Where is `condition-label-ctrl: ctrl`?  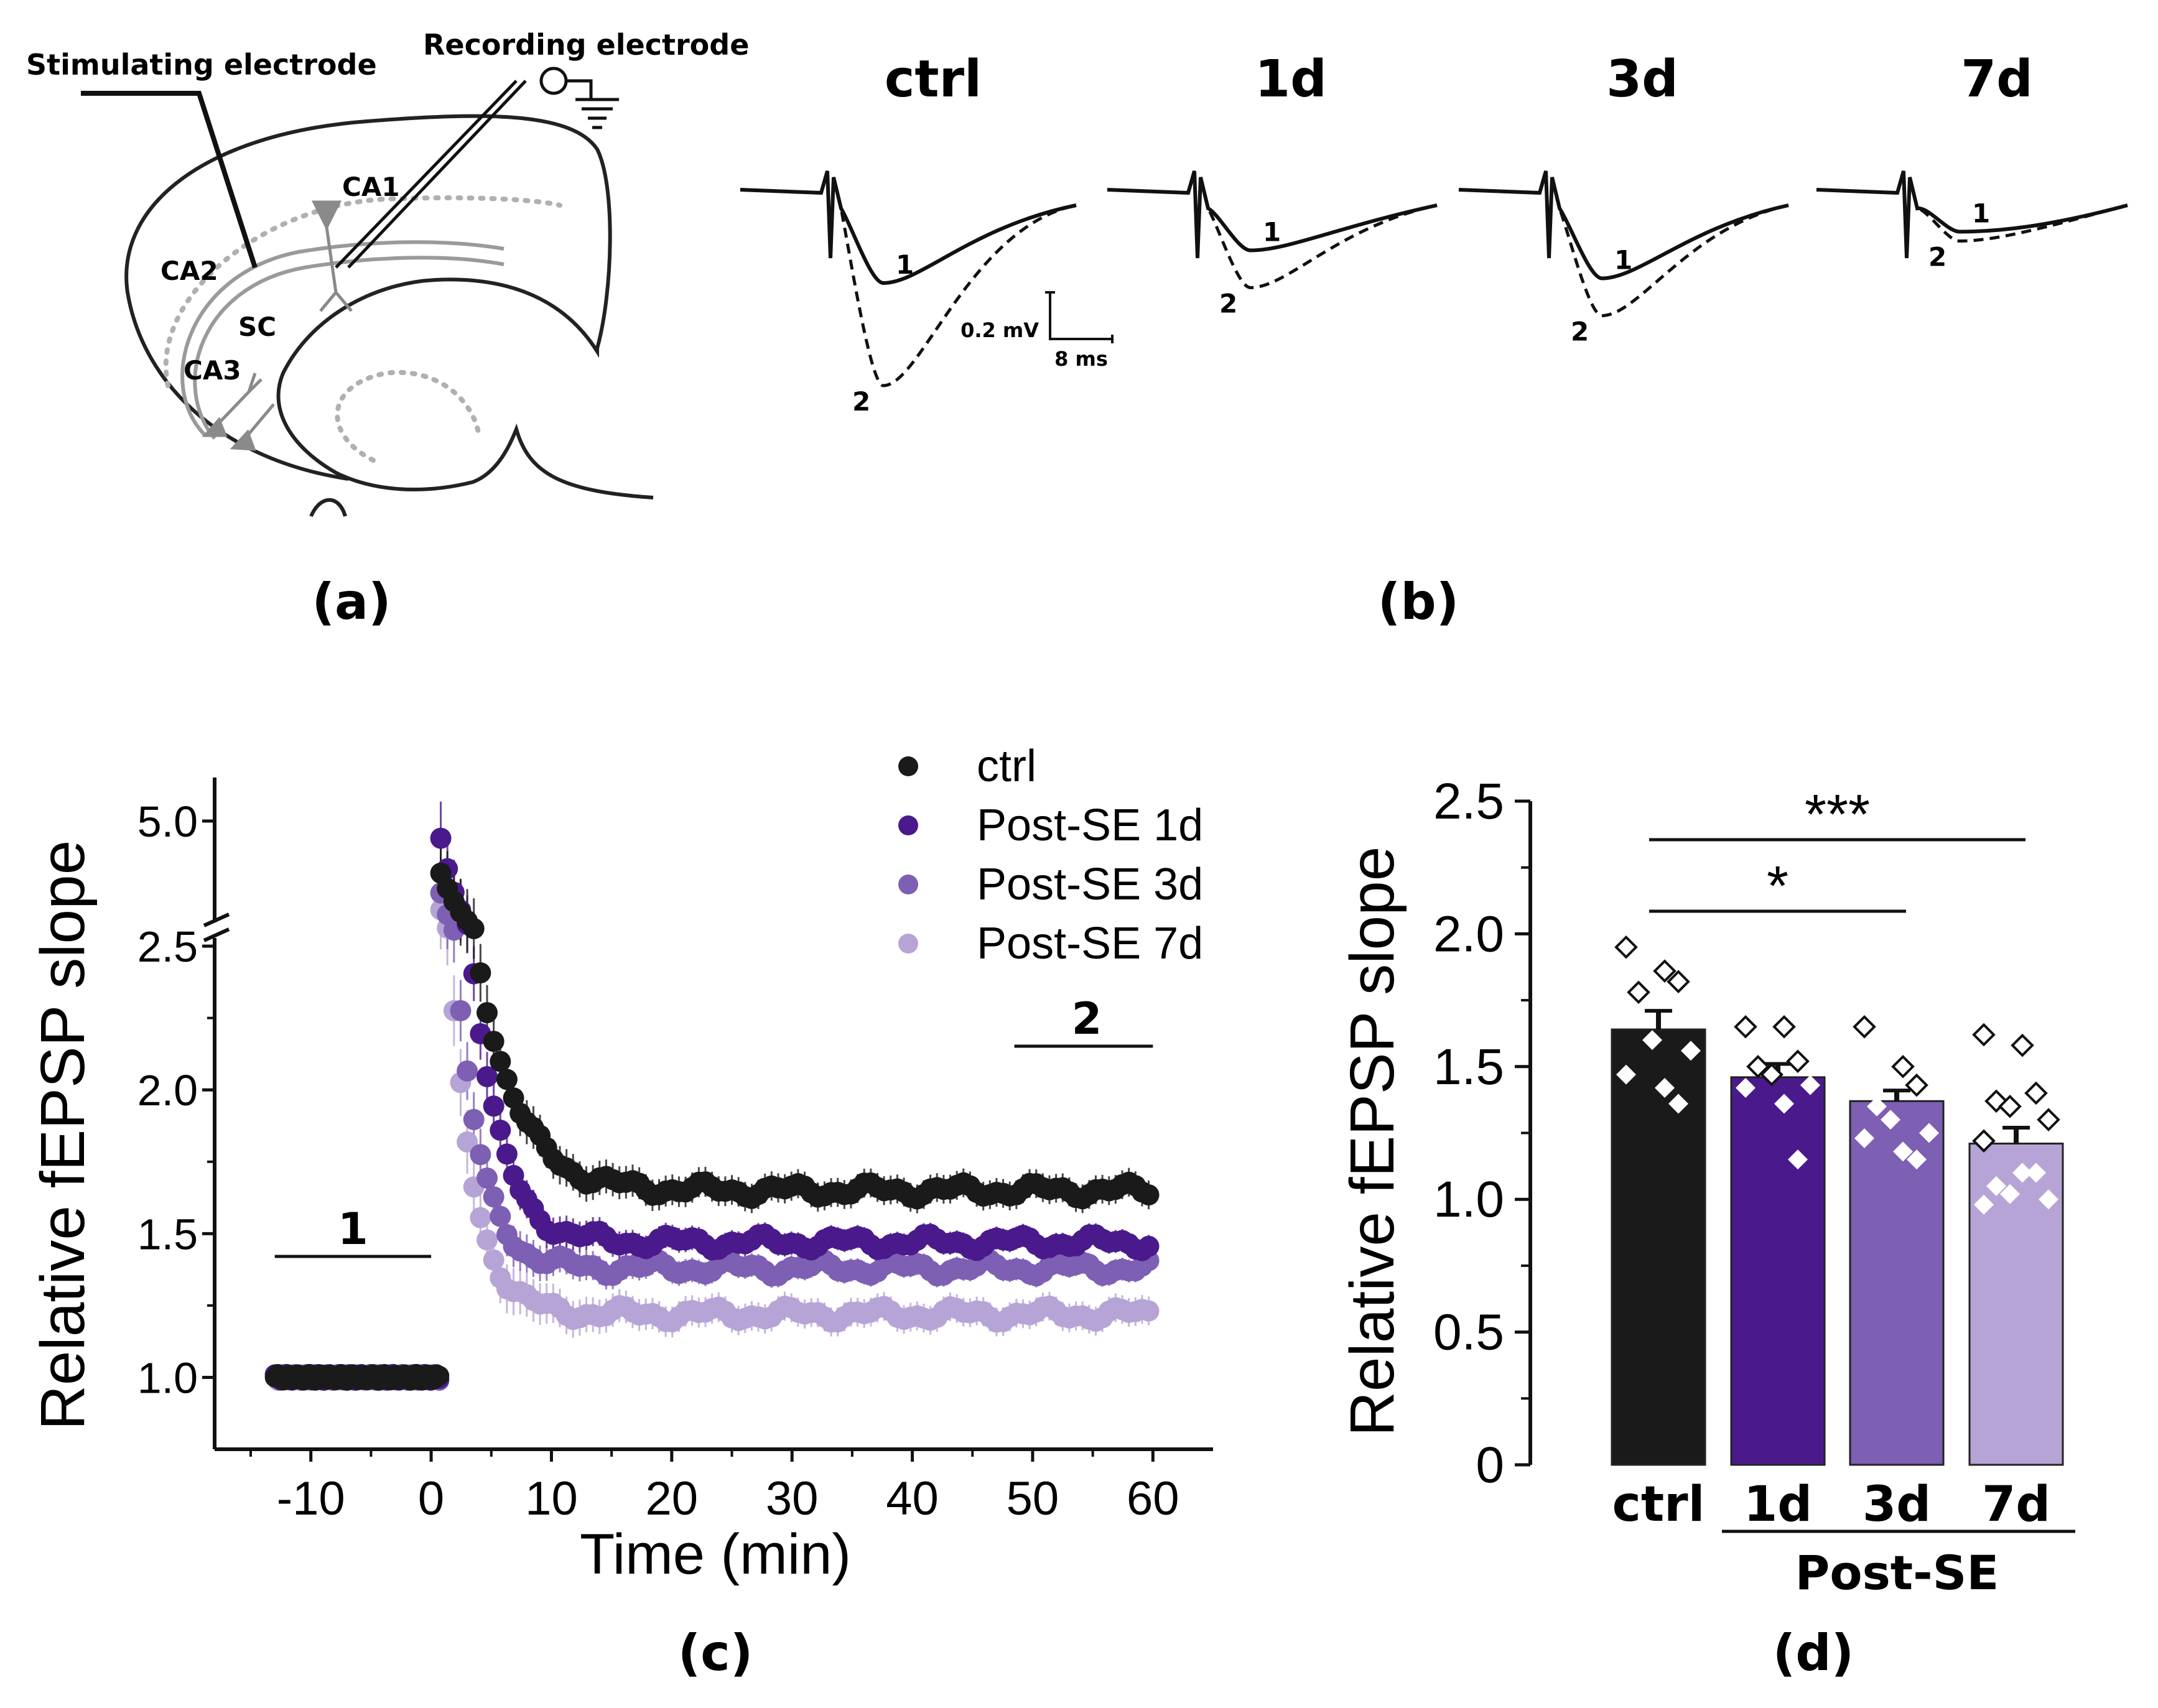
condition-label-ctrl: ctrl is located at coordinates (934, 79).